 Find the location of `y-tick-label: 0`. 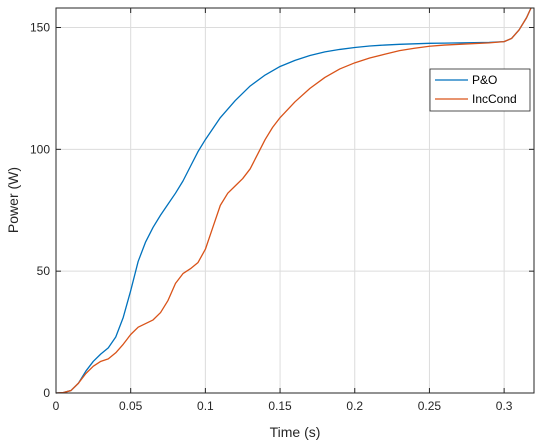

y-tick-label: 0 is located at coordinates (46, 393).